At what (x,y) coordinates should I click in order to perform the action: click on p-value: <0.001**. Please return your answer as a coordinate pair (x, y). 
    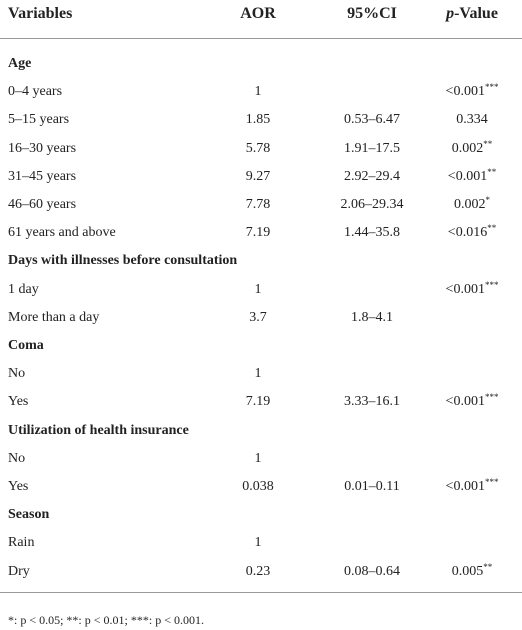
    Looking at the image, I should click on (472, 176).